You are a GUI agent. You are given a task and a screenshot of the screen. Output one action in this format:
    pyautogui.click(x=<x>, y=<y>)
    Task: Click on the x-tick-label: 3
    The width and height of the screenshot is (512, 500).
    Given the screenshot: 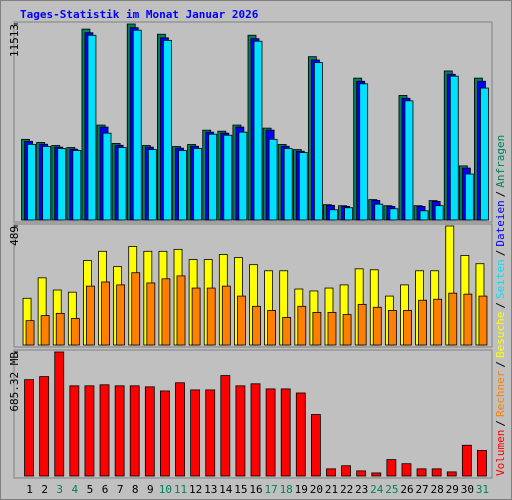 What is the action you would take?
    pyautogui.click(x=59, y=489)
    